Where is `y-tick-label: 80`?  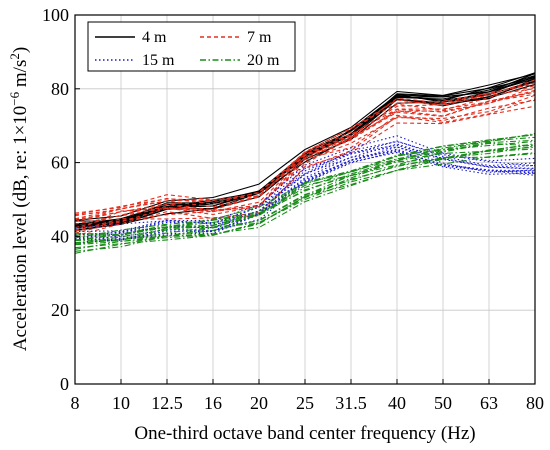 y-tick-label: 80 is located at coordinates (60, 89).